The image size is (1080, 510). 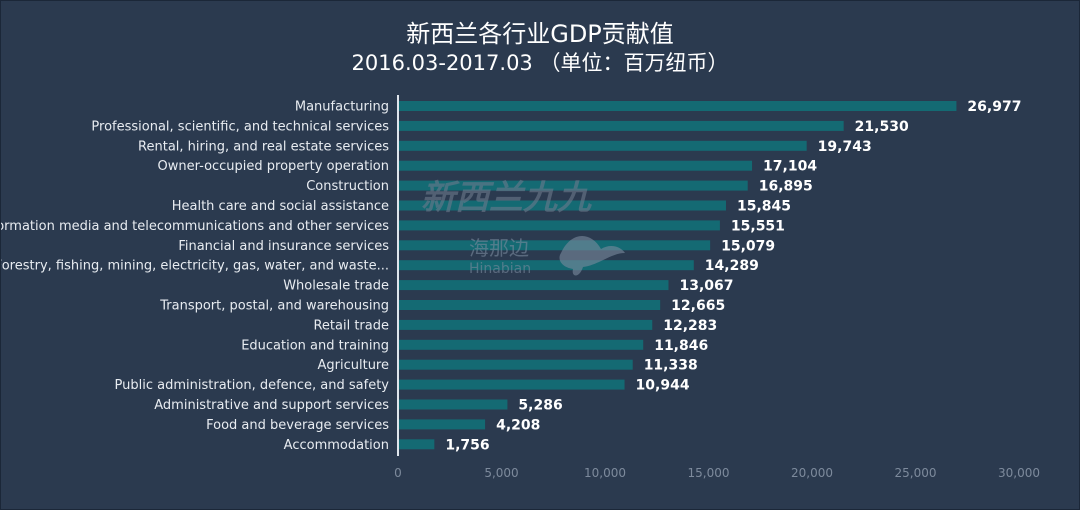 What do you see at coordinates (540, 34) in the screenshot?
I see `chart-title: 新西兰各行业GDP贡献值` at bounding box center [540, 34].